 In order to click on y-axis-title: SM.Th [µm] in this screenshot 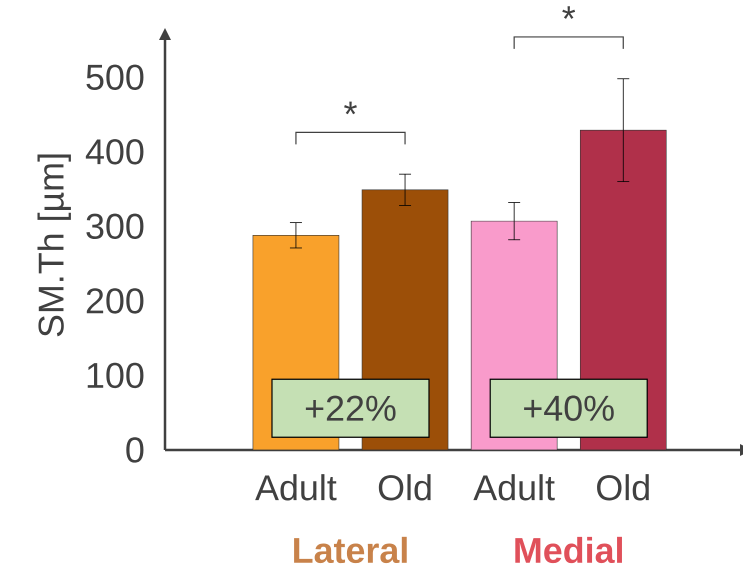, I will do `click(54, 245)`.